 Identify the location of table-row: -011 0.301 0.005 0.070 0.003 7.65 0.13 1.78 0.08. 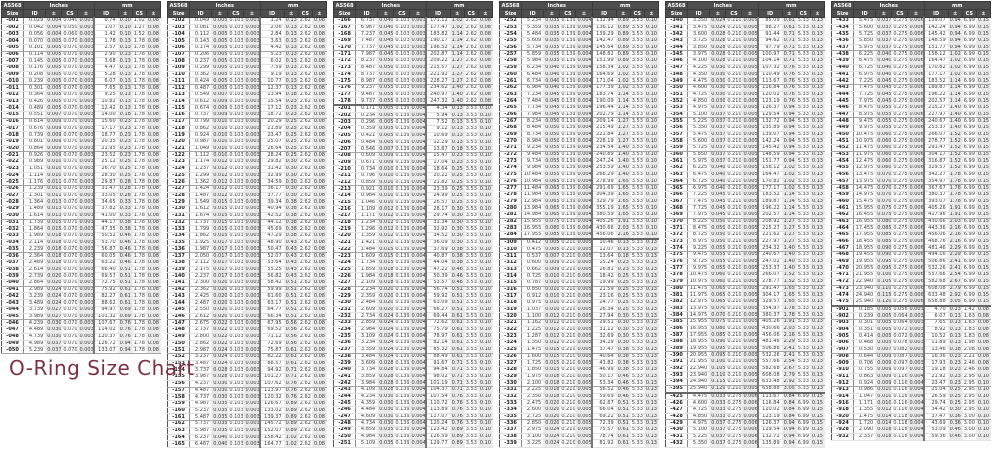
(81, 88).